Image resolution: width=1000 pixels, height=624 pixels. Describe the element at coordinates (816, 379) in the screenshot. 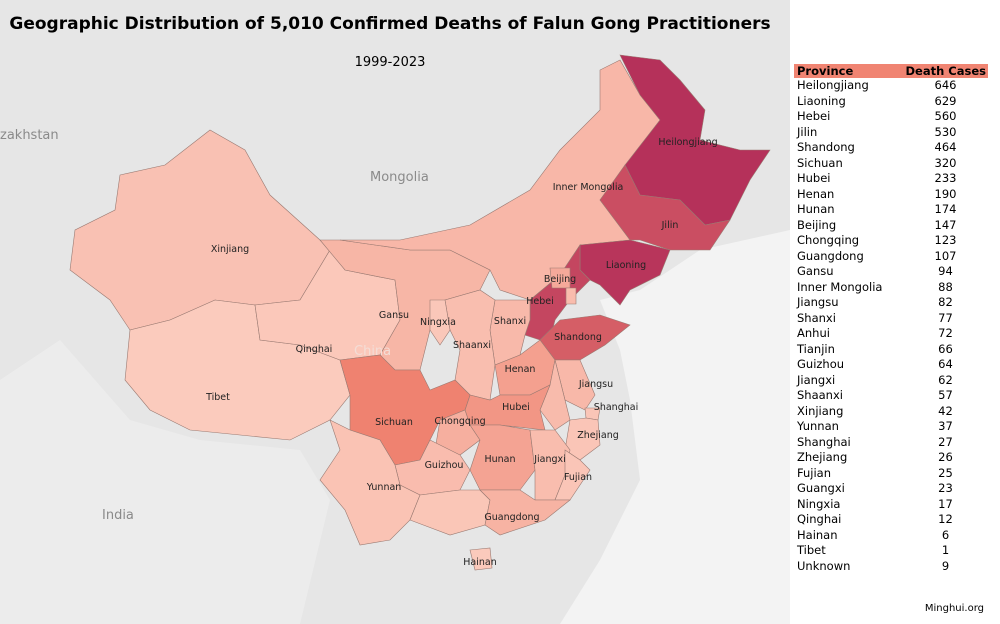

I see `province-name: Jiangxi` at that location.